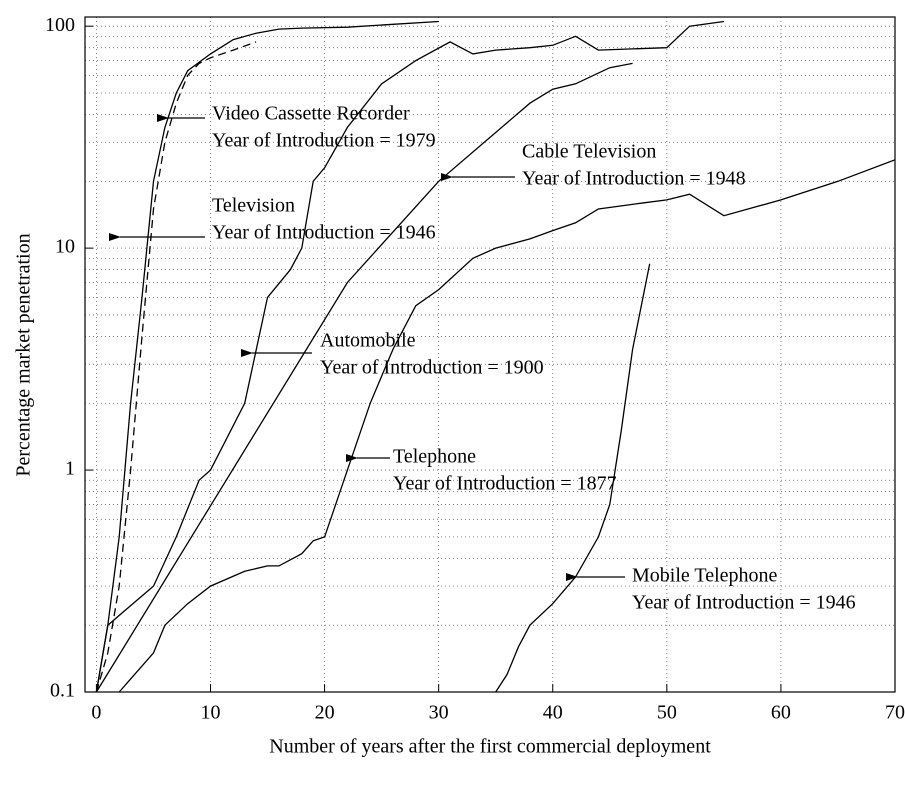  I want to click on x-tick-label: 20, so click(325, 713).